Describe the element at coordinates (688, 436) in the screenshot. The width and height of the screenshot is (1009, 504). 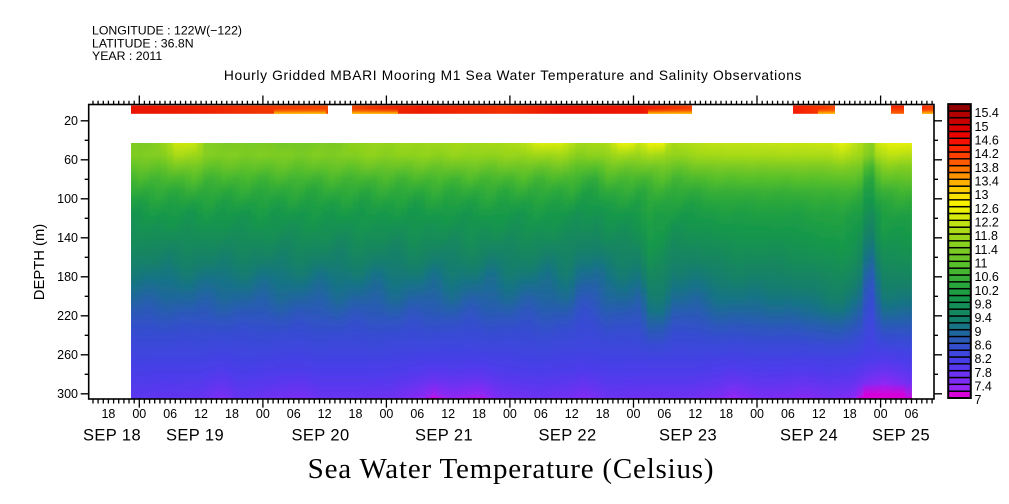
I see `svg-text: SEP 23` at that location.